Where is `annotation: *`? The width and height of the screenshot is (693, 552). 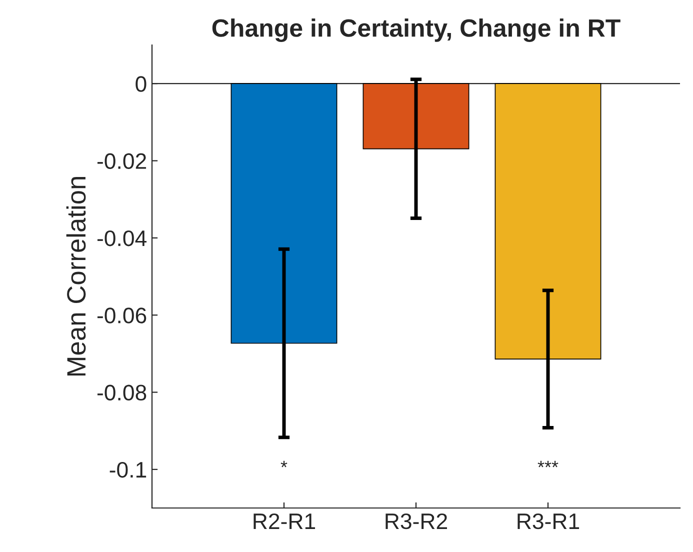
annotation: * is located at coordinates (284, 464).